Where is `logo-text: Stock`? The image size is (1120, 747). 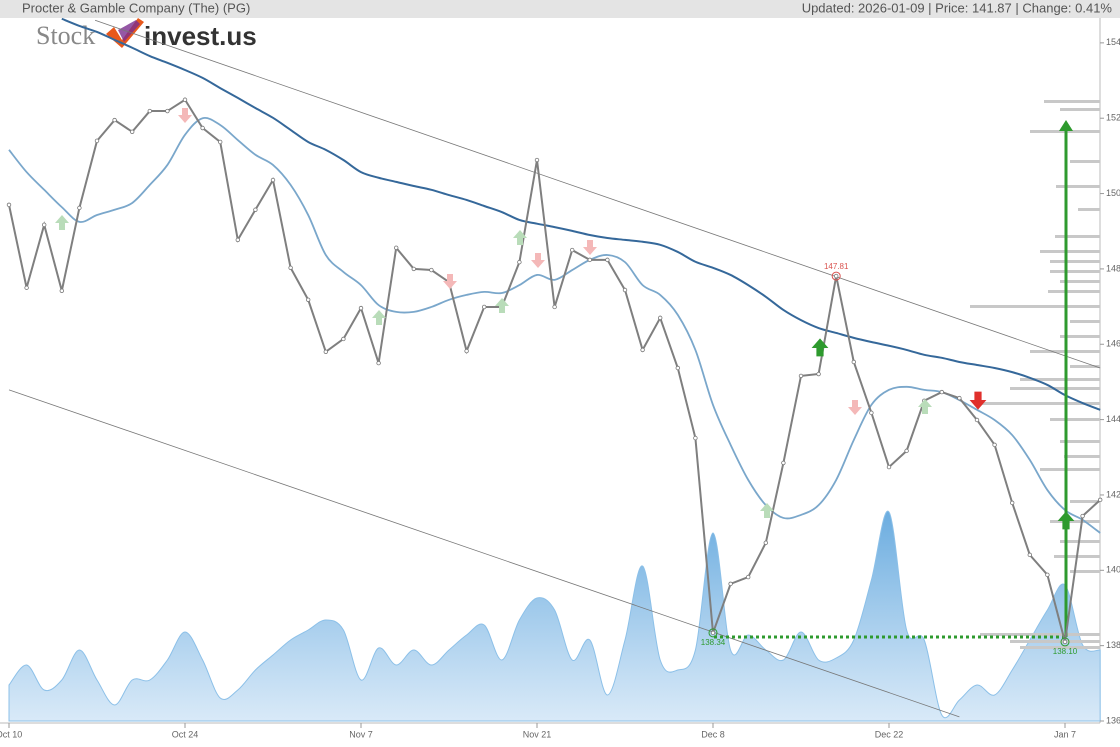
logo-text: Stock is located at coordinates (65, 35).